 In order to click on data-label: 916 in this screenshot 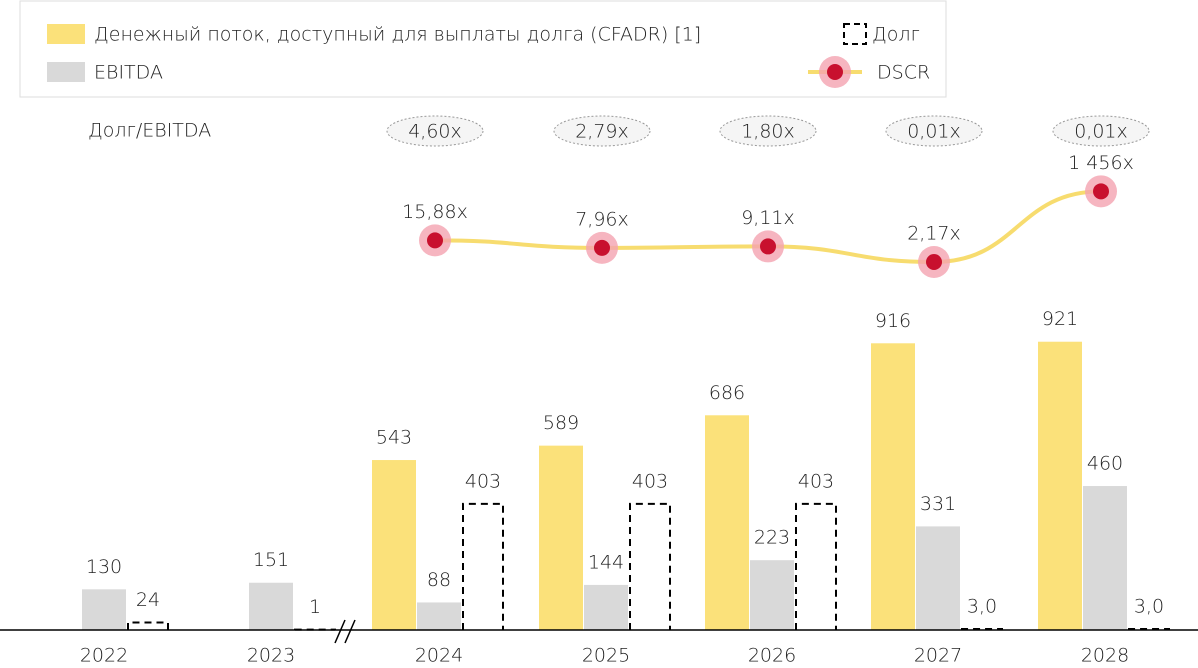, I will do `click(893, 321)`.